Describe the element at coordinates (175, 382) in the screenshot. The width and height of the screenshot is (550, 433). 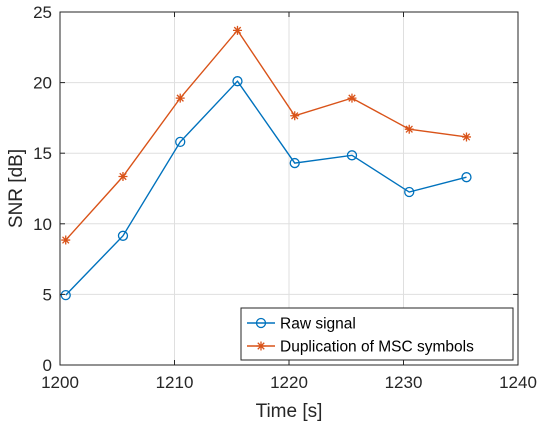
I see `x-tick-label: 1210` at that location.